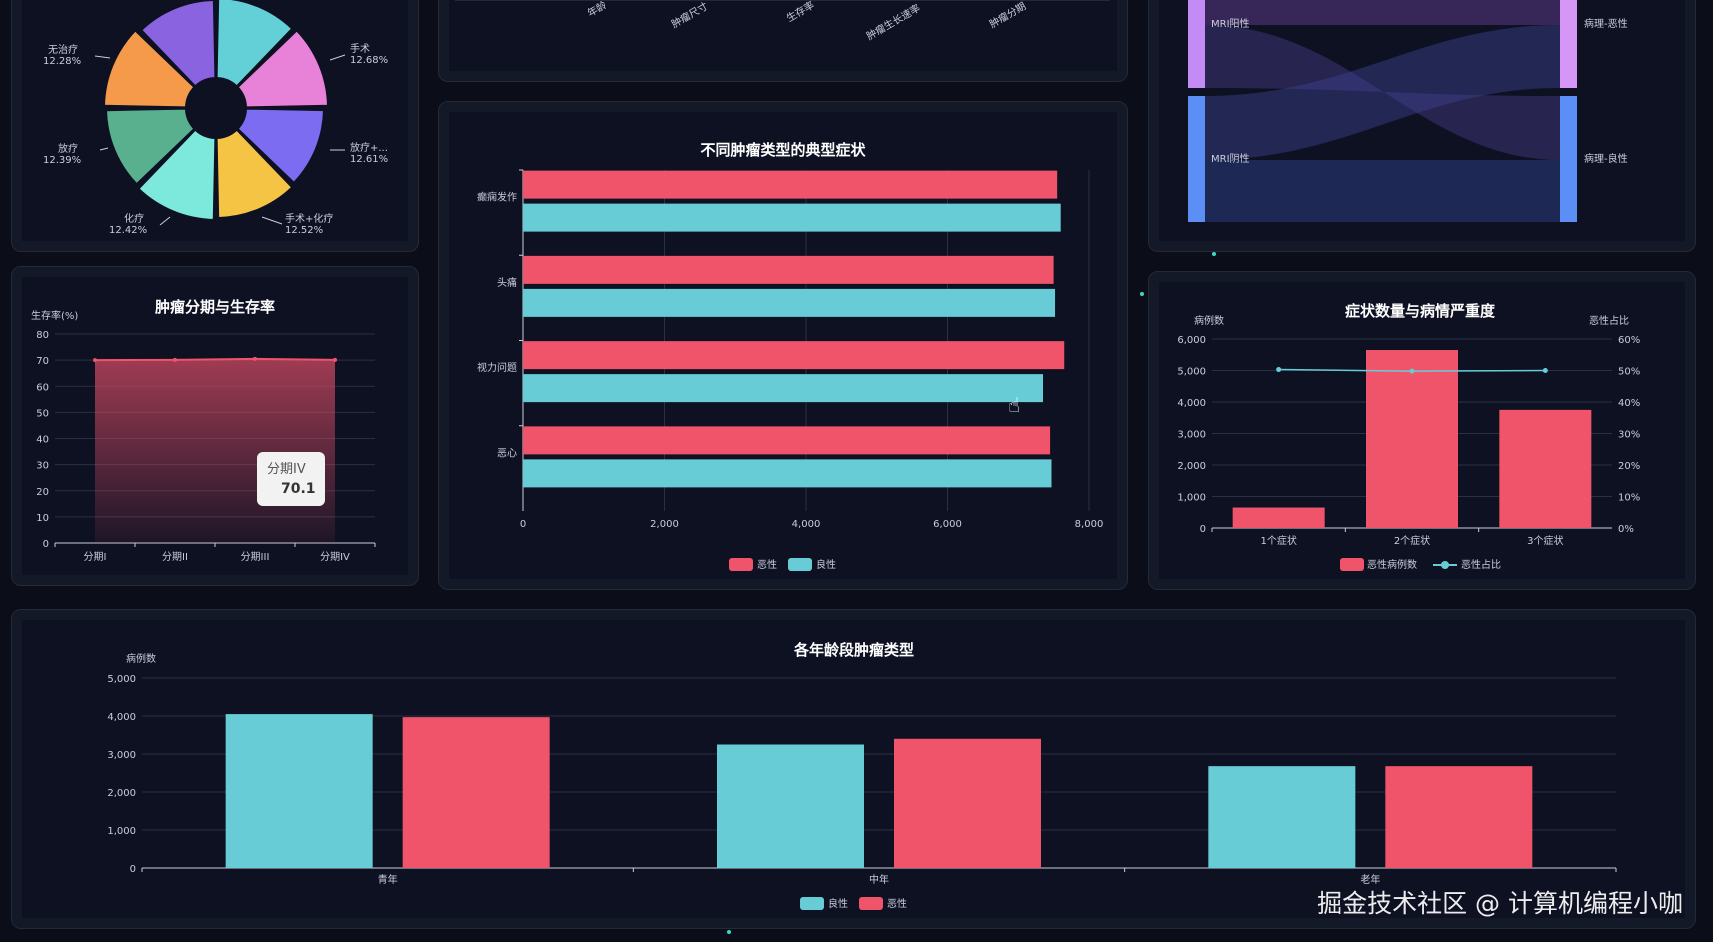  I want to click on survival-xtick-label: 分期III, so click(255, 557).